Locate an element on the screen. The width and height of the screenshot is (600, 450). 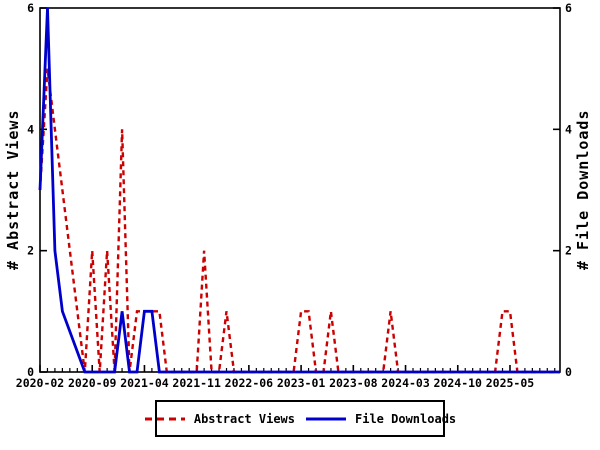
x-tick-label: 2025-05 is located at coordinates (510, 383).